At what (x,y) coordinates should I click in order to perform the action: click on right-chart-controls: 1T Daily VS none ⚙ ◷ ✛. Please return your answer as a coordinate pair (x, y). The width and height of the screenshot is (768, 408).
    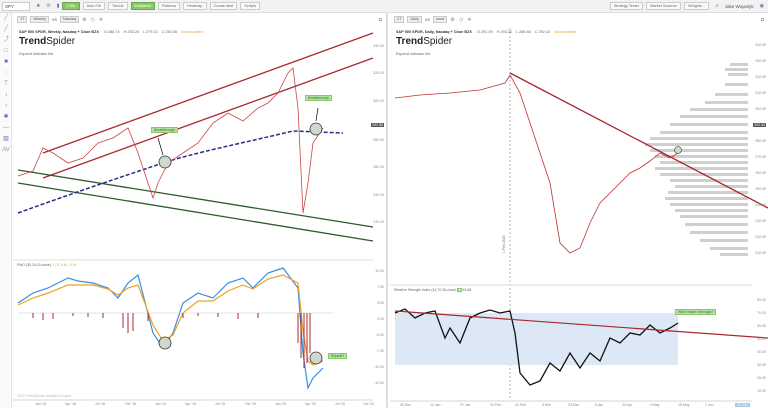
    Looking at the image, I should click on (432, 19).